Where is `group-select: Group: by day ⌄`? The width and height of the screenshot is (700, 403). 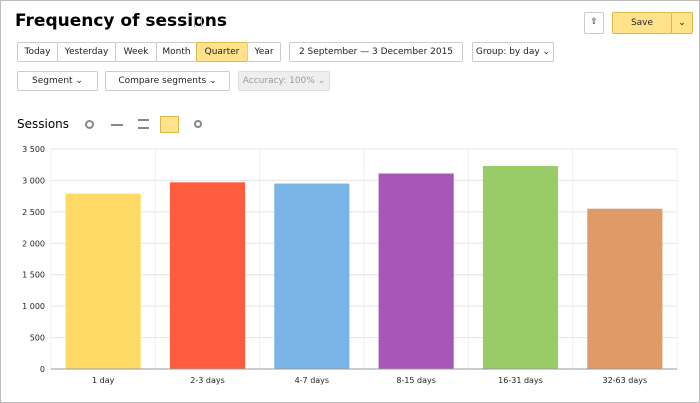 group-select: Group: by day ⌄ is located at coordinates (513, 52).